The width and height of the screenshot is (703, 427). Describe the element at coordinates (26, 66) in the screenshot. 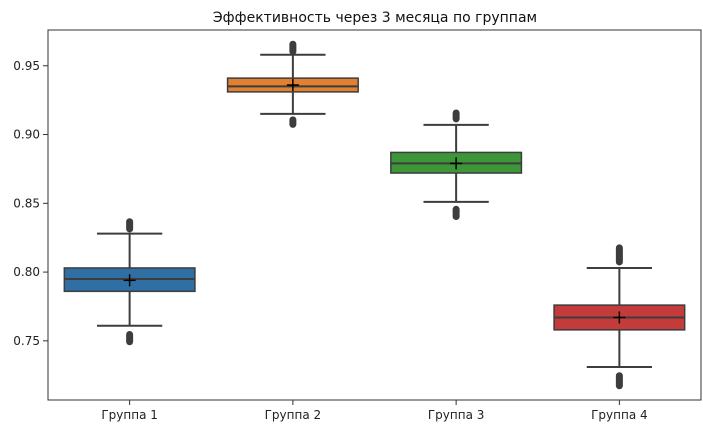

I see `y-tick-label: 0.95` at that location.